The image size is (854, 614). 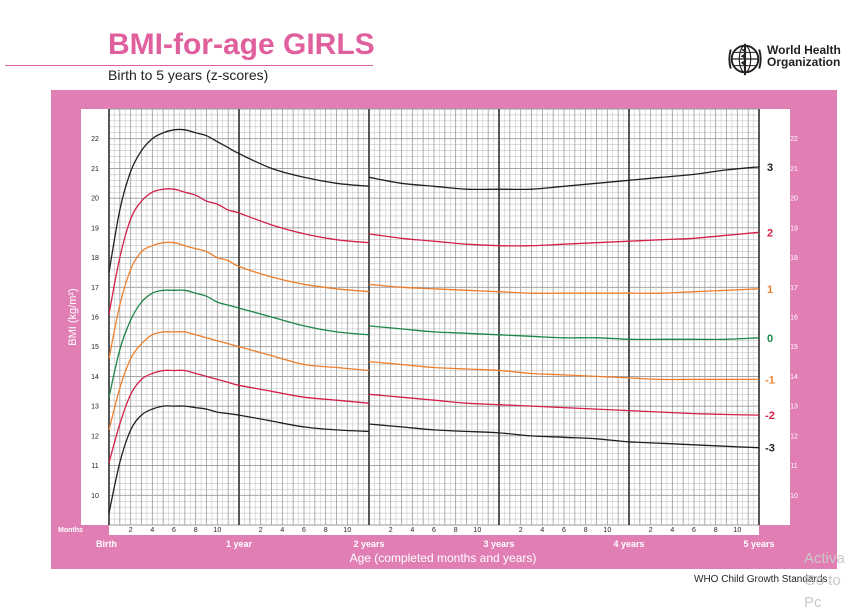 I want to click on page-subtitle: Birth to 5 years (z-scores), so click(x=188, y=75).